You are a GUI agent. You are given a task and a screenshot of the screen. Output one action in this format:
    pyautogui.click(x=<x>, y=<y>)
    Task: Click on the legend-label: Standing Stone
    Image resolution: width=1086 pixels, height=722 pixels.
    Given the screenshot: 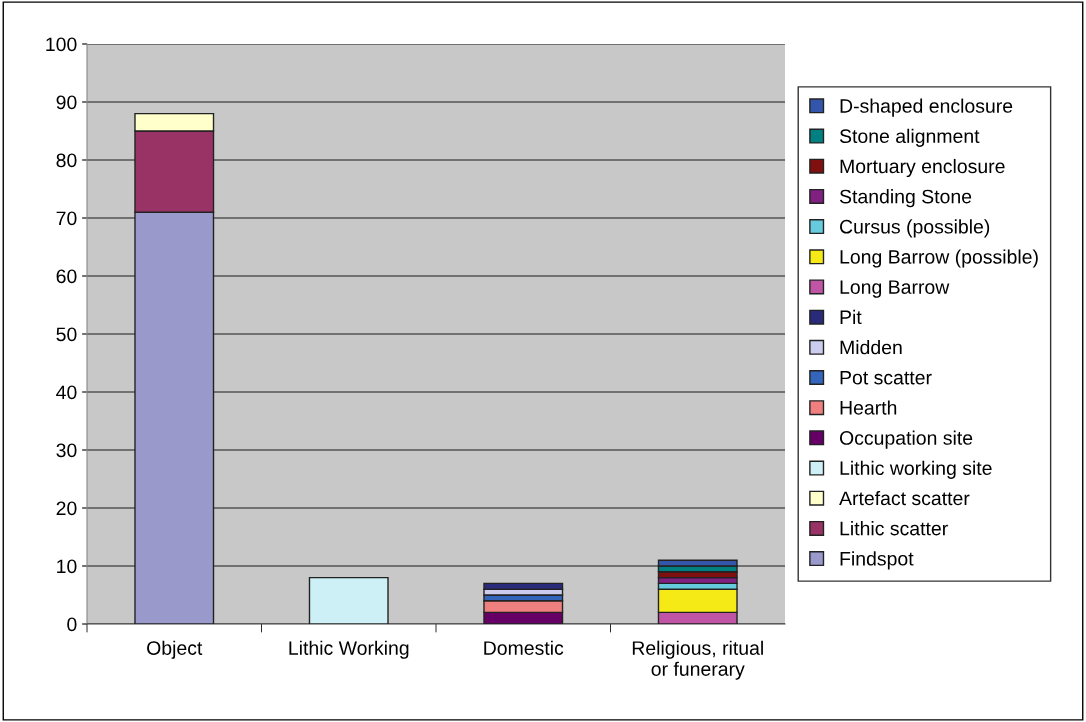 What is the action you would take?
    pyautogui.click(x=905, y=198)
    